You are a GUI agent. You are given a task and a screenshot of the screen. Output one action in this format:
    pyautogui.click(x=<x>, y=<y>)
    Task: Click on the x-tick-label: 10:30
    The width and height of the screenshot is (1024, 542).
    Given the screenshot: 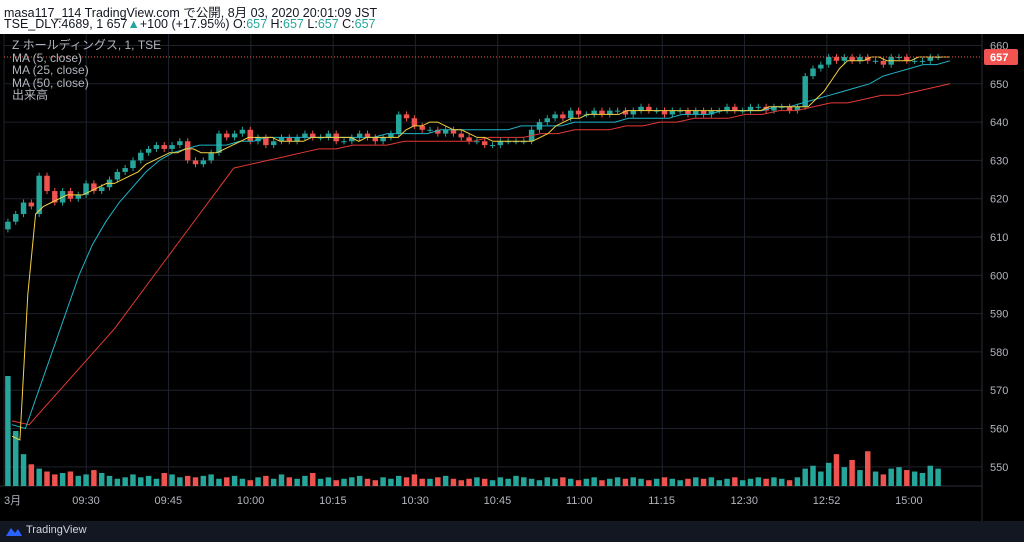 What is the action you would take?
    pyautogui.click(x=415, y=501)
    